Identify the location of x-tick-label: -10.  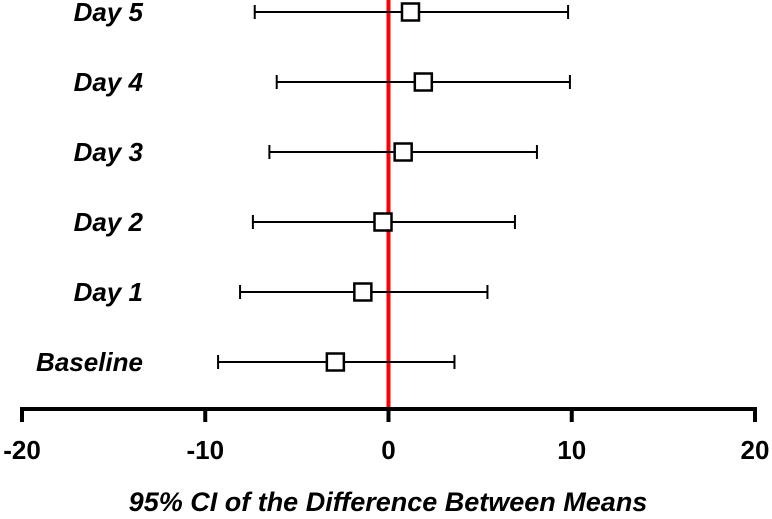
(205, 450).